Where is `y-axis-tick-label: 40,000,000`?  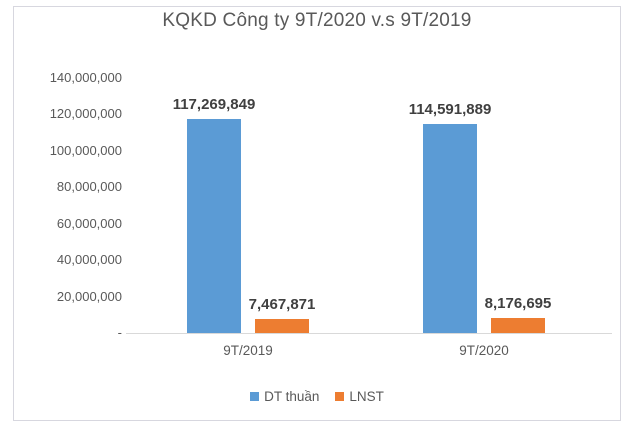 y-axis-tick-label: 40,000,000 is located at coordinates (89, 260).